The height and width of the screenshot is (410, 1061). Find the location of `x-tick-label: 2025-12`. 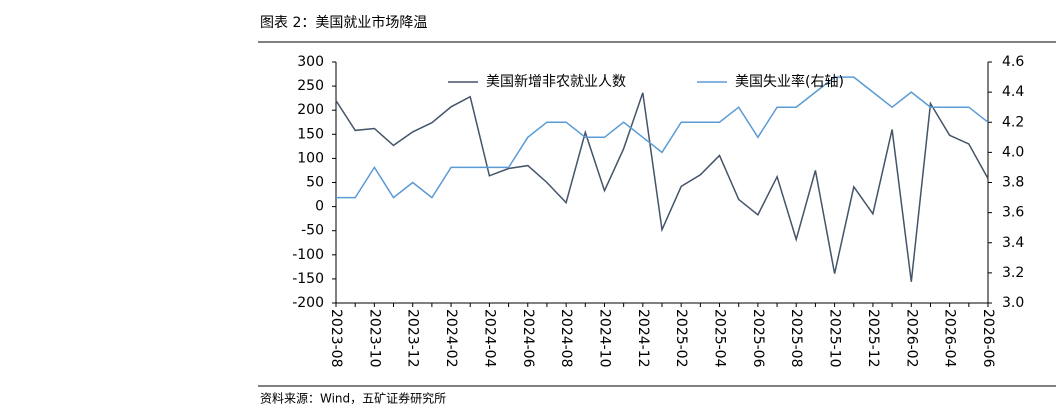

x-tick-label: 2025-12 is located at coordinates (873, 338).